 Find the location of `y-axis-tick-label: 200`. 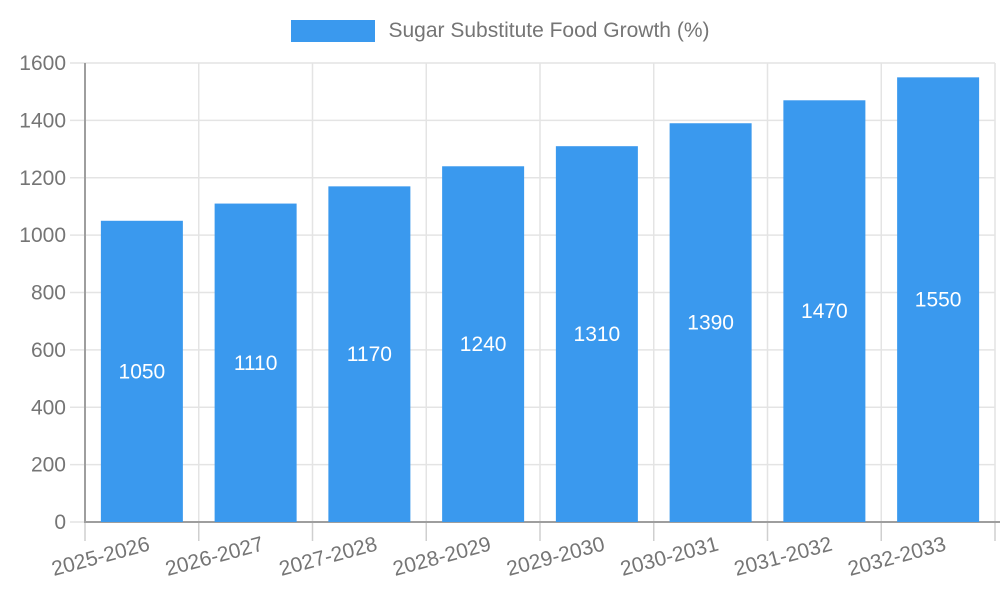

y-axis-tick-label: 200 is located at coordinates (48, 465).